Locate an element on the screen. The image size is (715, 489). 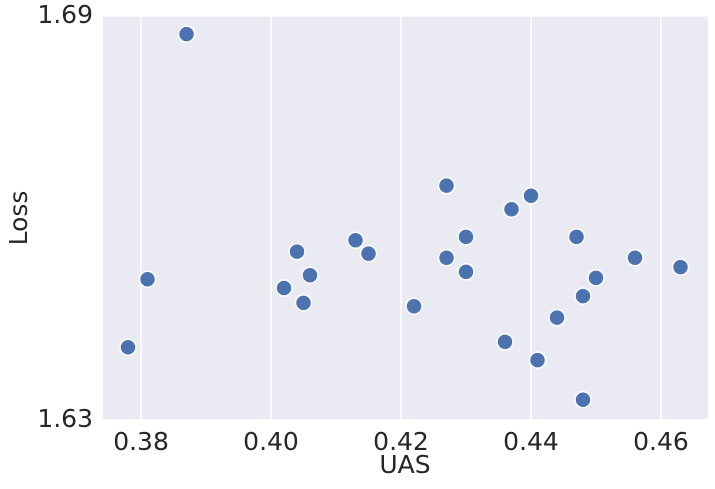
x-tick-label: 0.46 is located at coordinates (661, 441).